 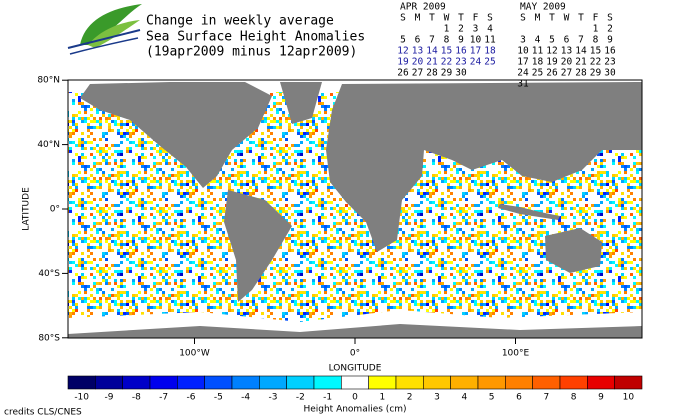 What do you see at coordinates (519, 398) in the screenshot?
I see `colorbar-tick-label: 6` at bounding box center [519, 398].